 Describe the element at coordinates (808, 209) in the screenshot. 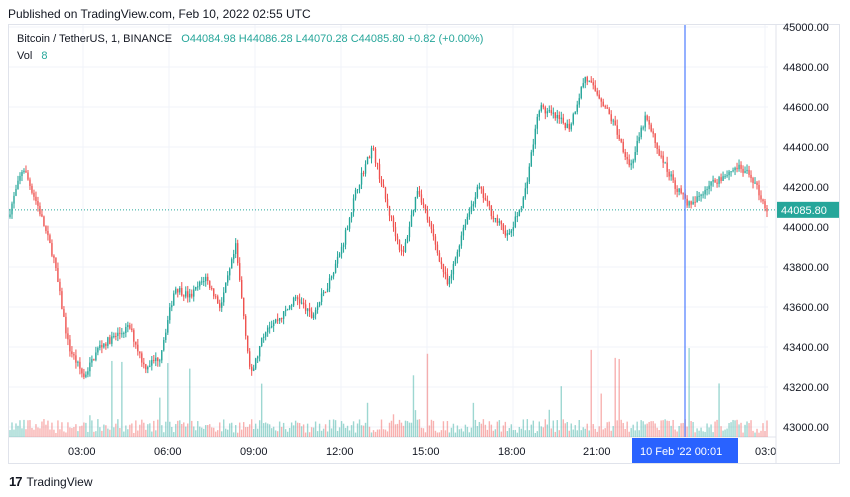

I see `last-price-badge` at that location.